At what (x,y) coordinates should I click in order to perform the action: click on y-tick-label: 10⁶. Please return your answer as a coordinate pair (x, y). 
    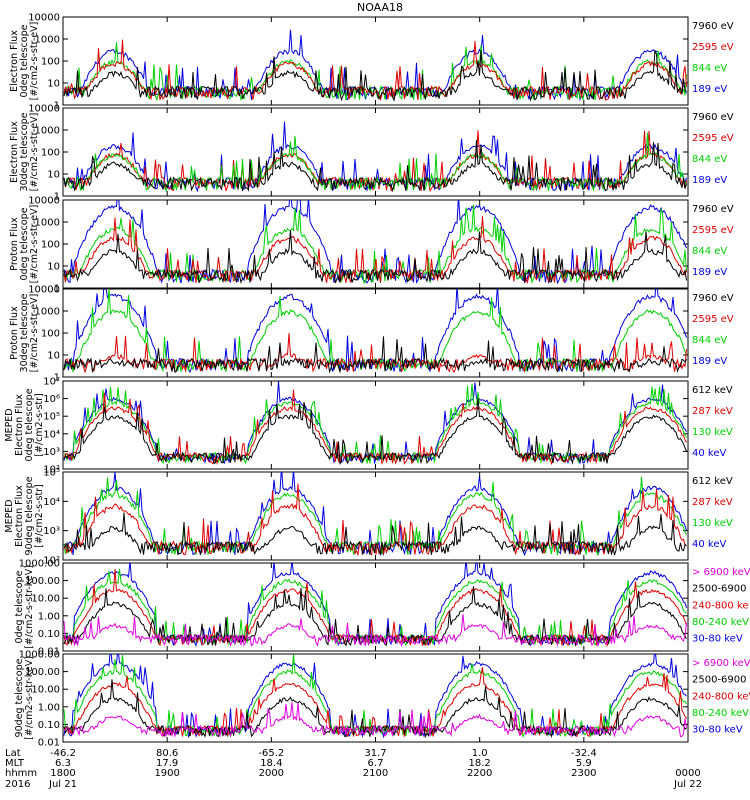
    Looking at the image, I should click on (51, 399).